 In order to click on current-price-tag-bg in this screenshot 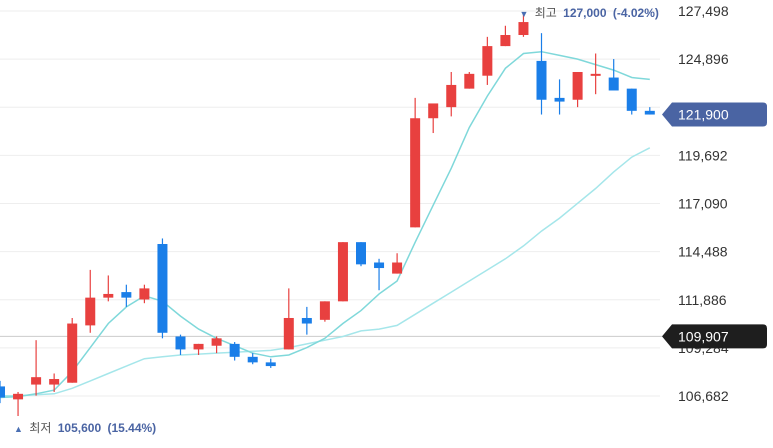, I will do `click(714, 114)`.